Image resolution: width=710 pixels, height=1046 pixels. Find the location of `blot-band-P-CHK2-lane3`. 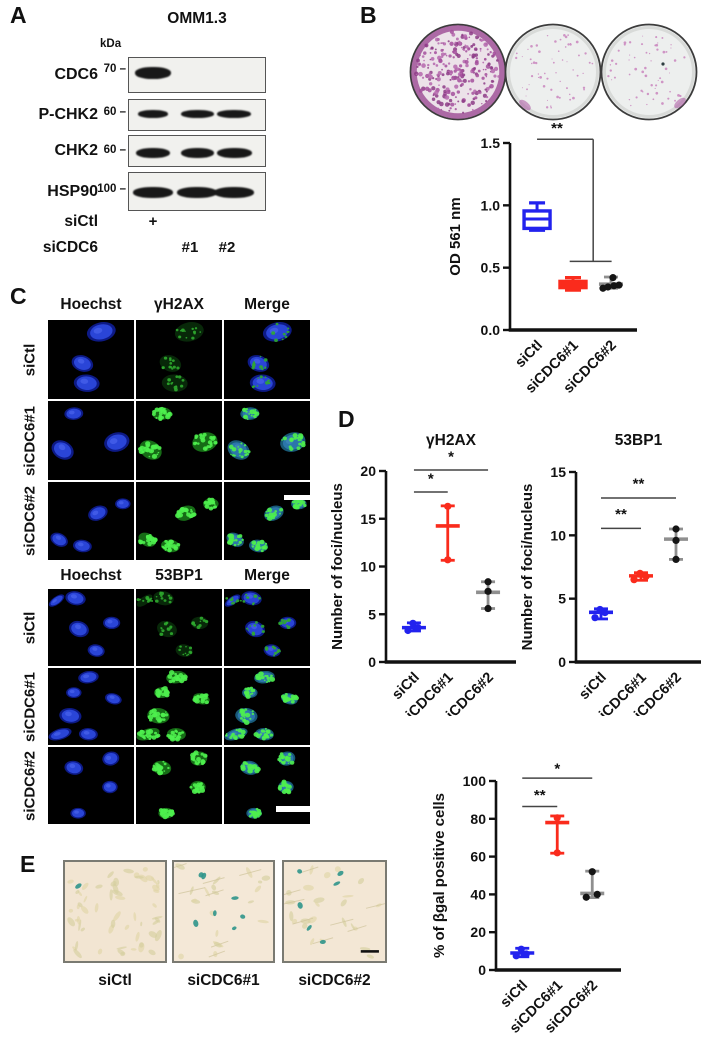

blot-band-P-CHK2-lane3 is located at coordinates (234, 114).